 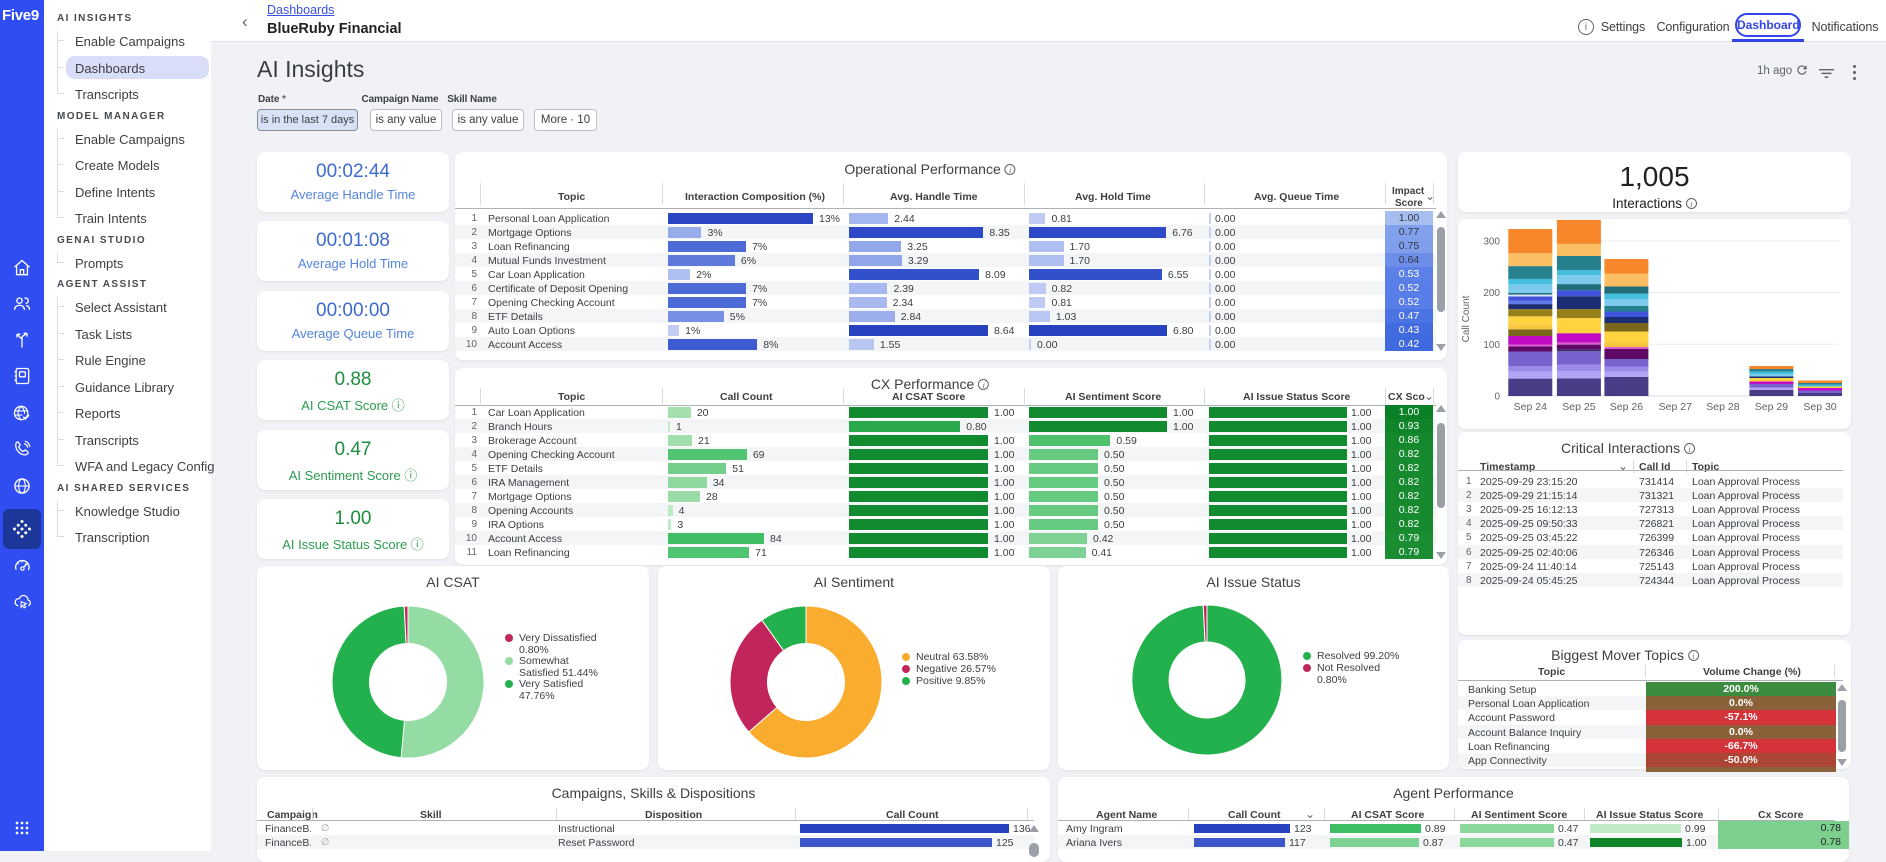 What do you see at coordinates (1722, 407) in the screenshot?
I see `svg-text: Sep 28` at bounding box center [1722, 407].